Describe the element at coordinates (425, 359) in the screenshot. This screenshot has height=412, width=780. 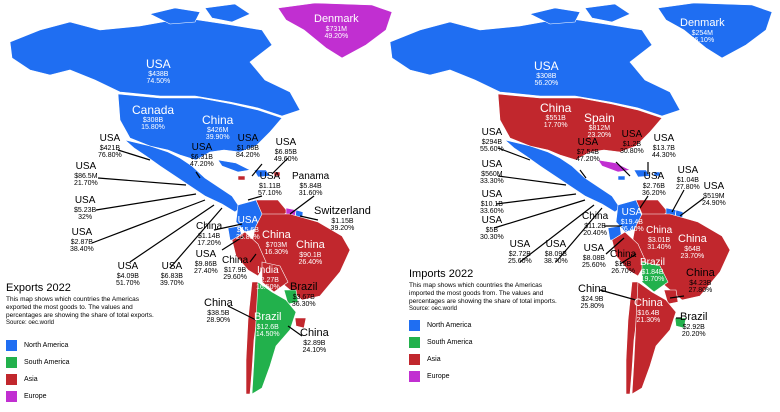
I see `imp-legend-asia: Asia` at that location.